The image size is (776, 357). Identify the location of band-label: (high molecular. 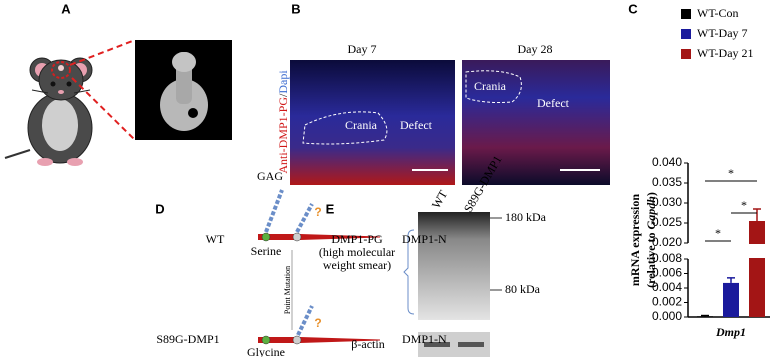
(357, 252).